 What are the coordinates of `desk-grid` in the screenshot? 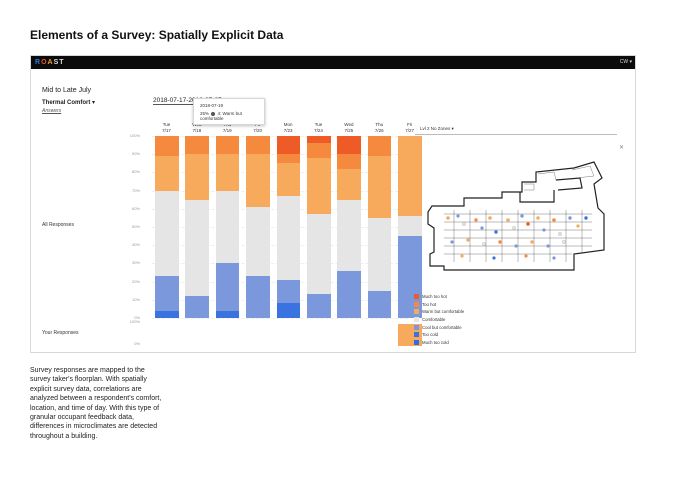 It's located at (518, 236).